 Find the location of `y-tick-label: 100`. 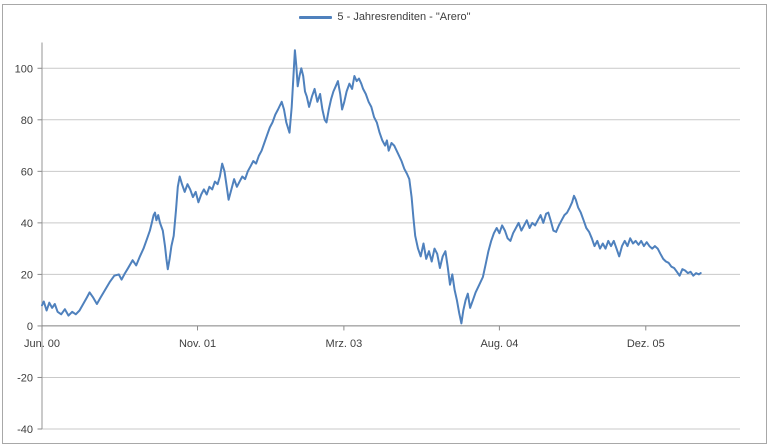

y-tick-label: 100 is located at coordinates (24, 69).